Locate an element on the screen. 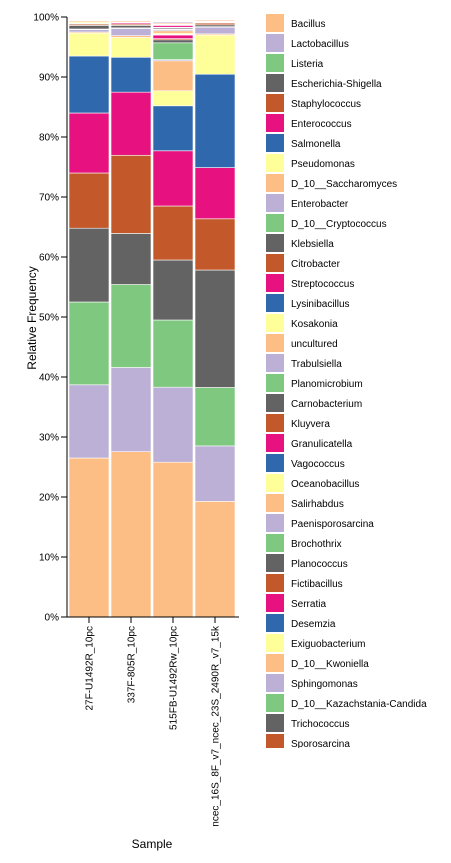 This screenshot has width=451, height=863. legend-label: Kluyvera is located at coordinates (310, 424).